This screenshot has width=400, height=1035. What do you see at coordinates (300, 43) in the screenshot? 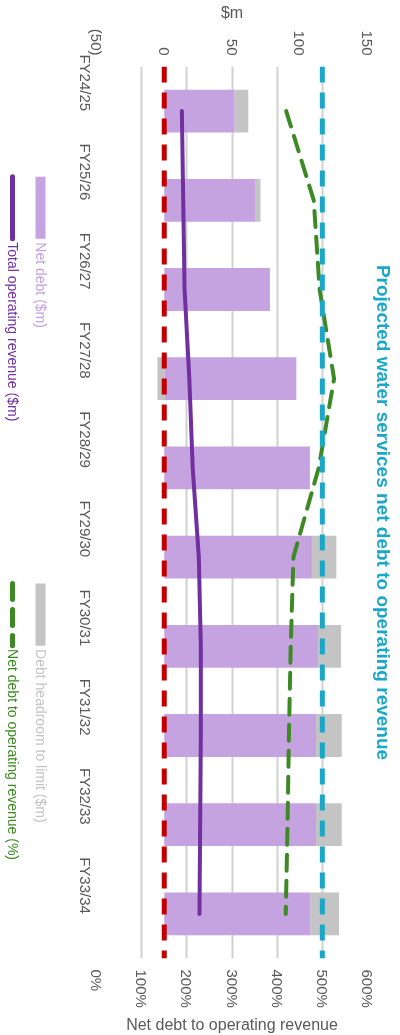
I see `x2-tick-label: 100` at bounding box center [300, 43].